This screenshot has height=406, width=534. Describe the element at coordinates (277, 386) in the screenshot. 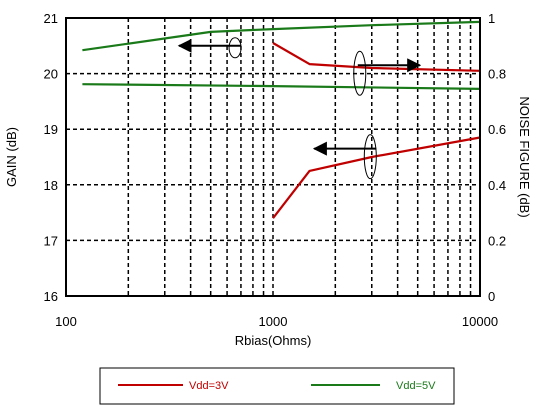

I see `legend: Vdd=3V Vdd=5V` at that location.